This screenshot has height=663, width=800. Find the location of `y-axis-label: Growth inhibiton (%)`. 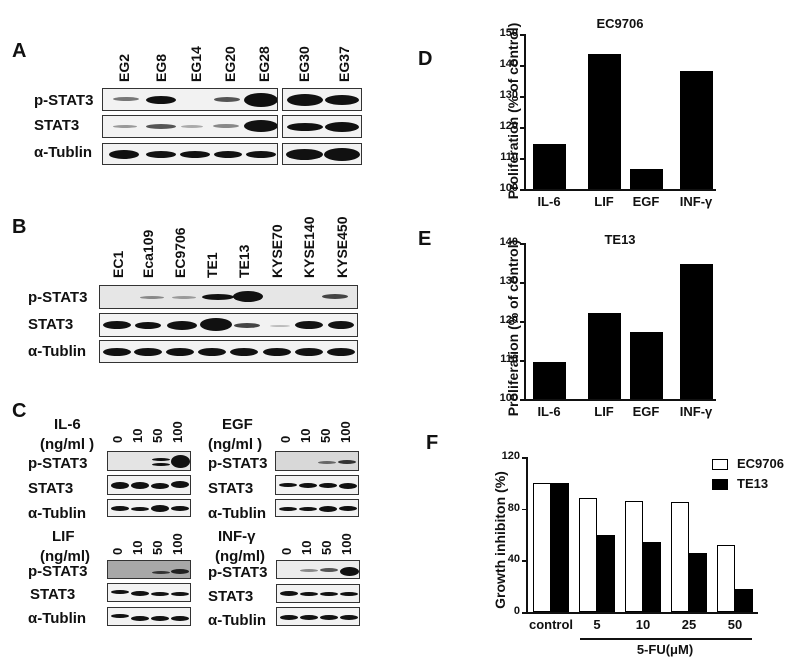

y-axis-label: Growth inhibiton (%) is located at coordinates (500, 540).